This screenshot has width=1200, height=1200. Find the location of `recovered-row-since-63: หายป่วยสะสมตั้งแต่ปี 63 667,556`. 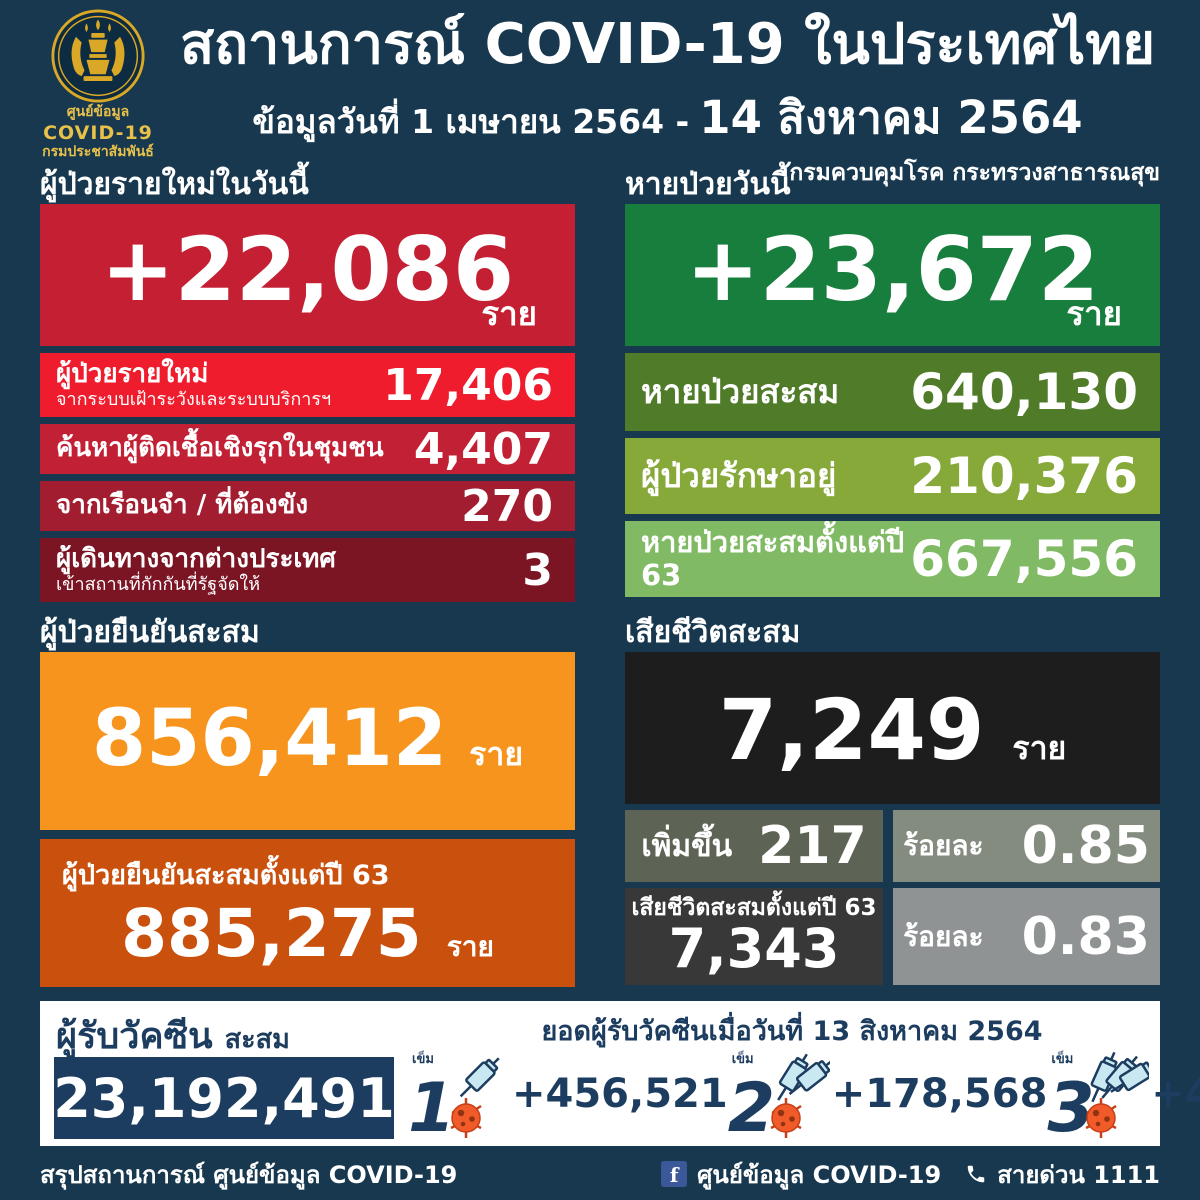

recovered-row-since-63: หายป่วยสะสมตั้งแต่ปี 63 667,556 is located at coordinates (892, 559).